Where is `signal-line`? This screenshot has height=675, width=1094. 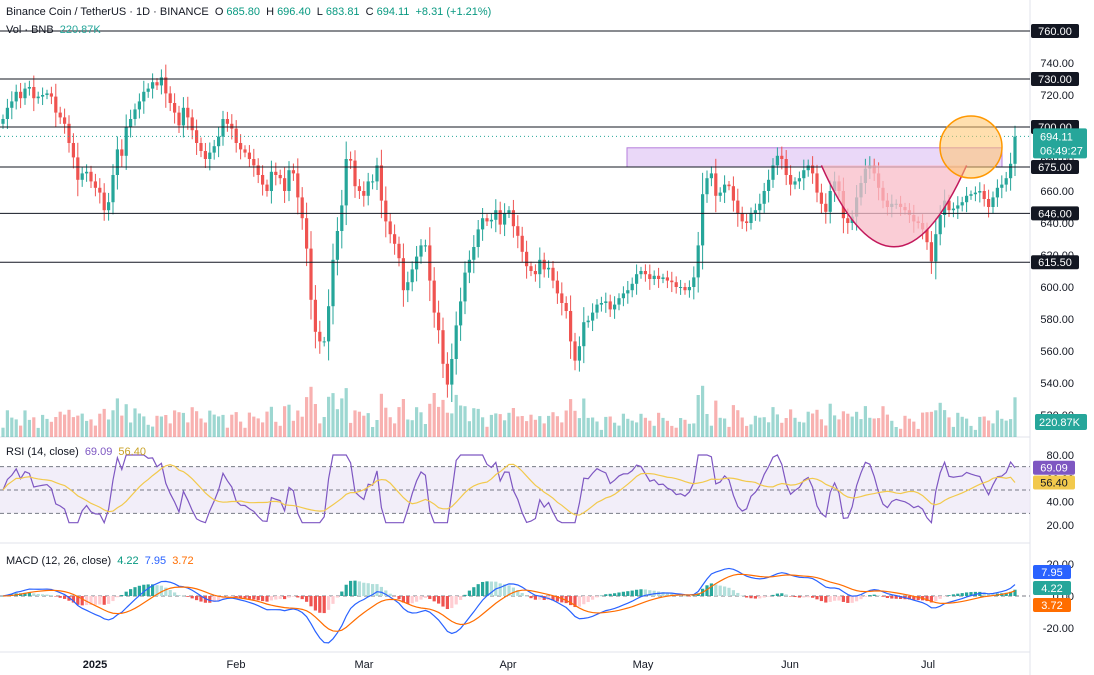 signal-line is located at coordinates (509, 602).